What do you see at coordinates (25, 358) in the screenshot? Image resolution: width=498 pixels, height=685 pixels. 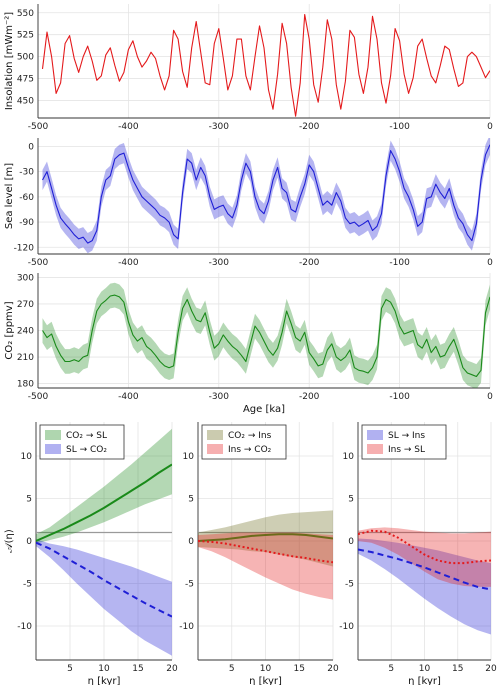 I see `y-tick-label: 210` at bounding box center [25, 358].